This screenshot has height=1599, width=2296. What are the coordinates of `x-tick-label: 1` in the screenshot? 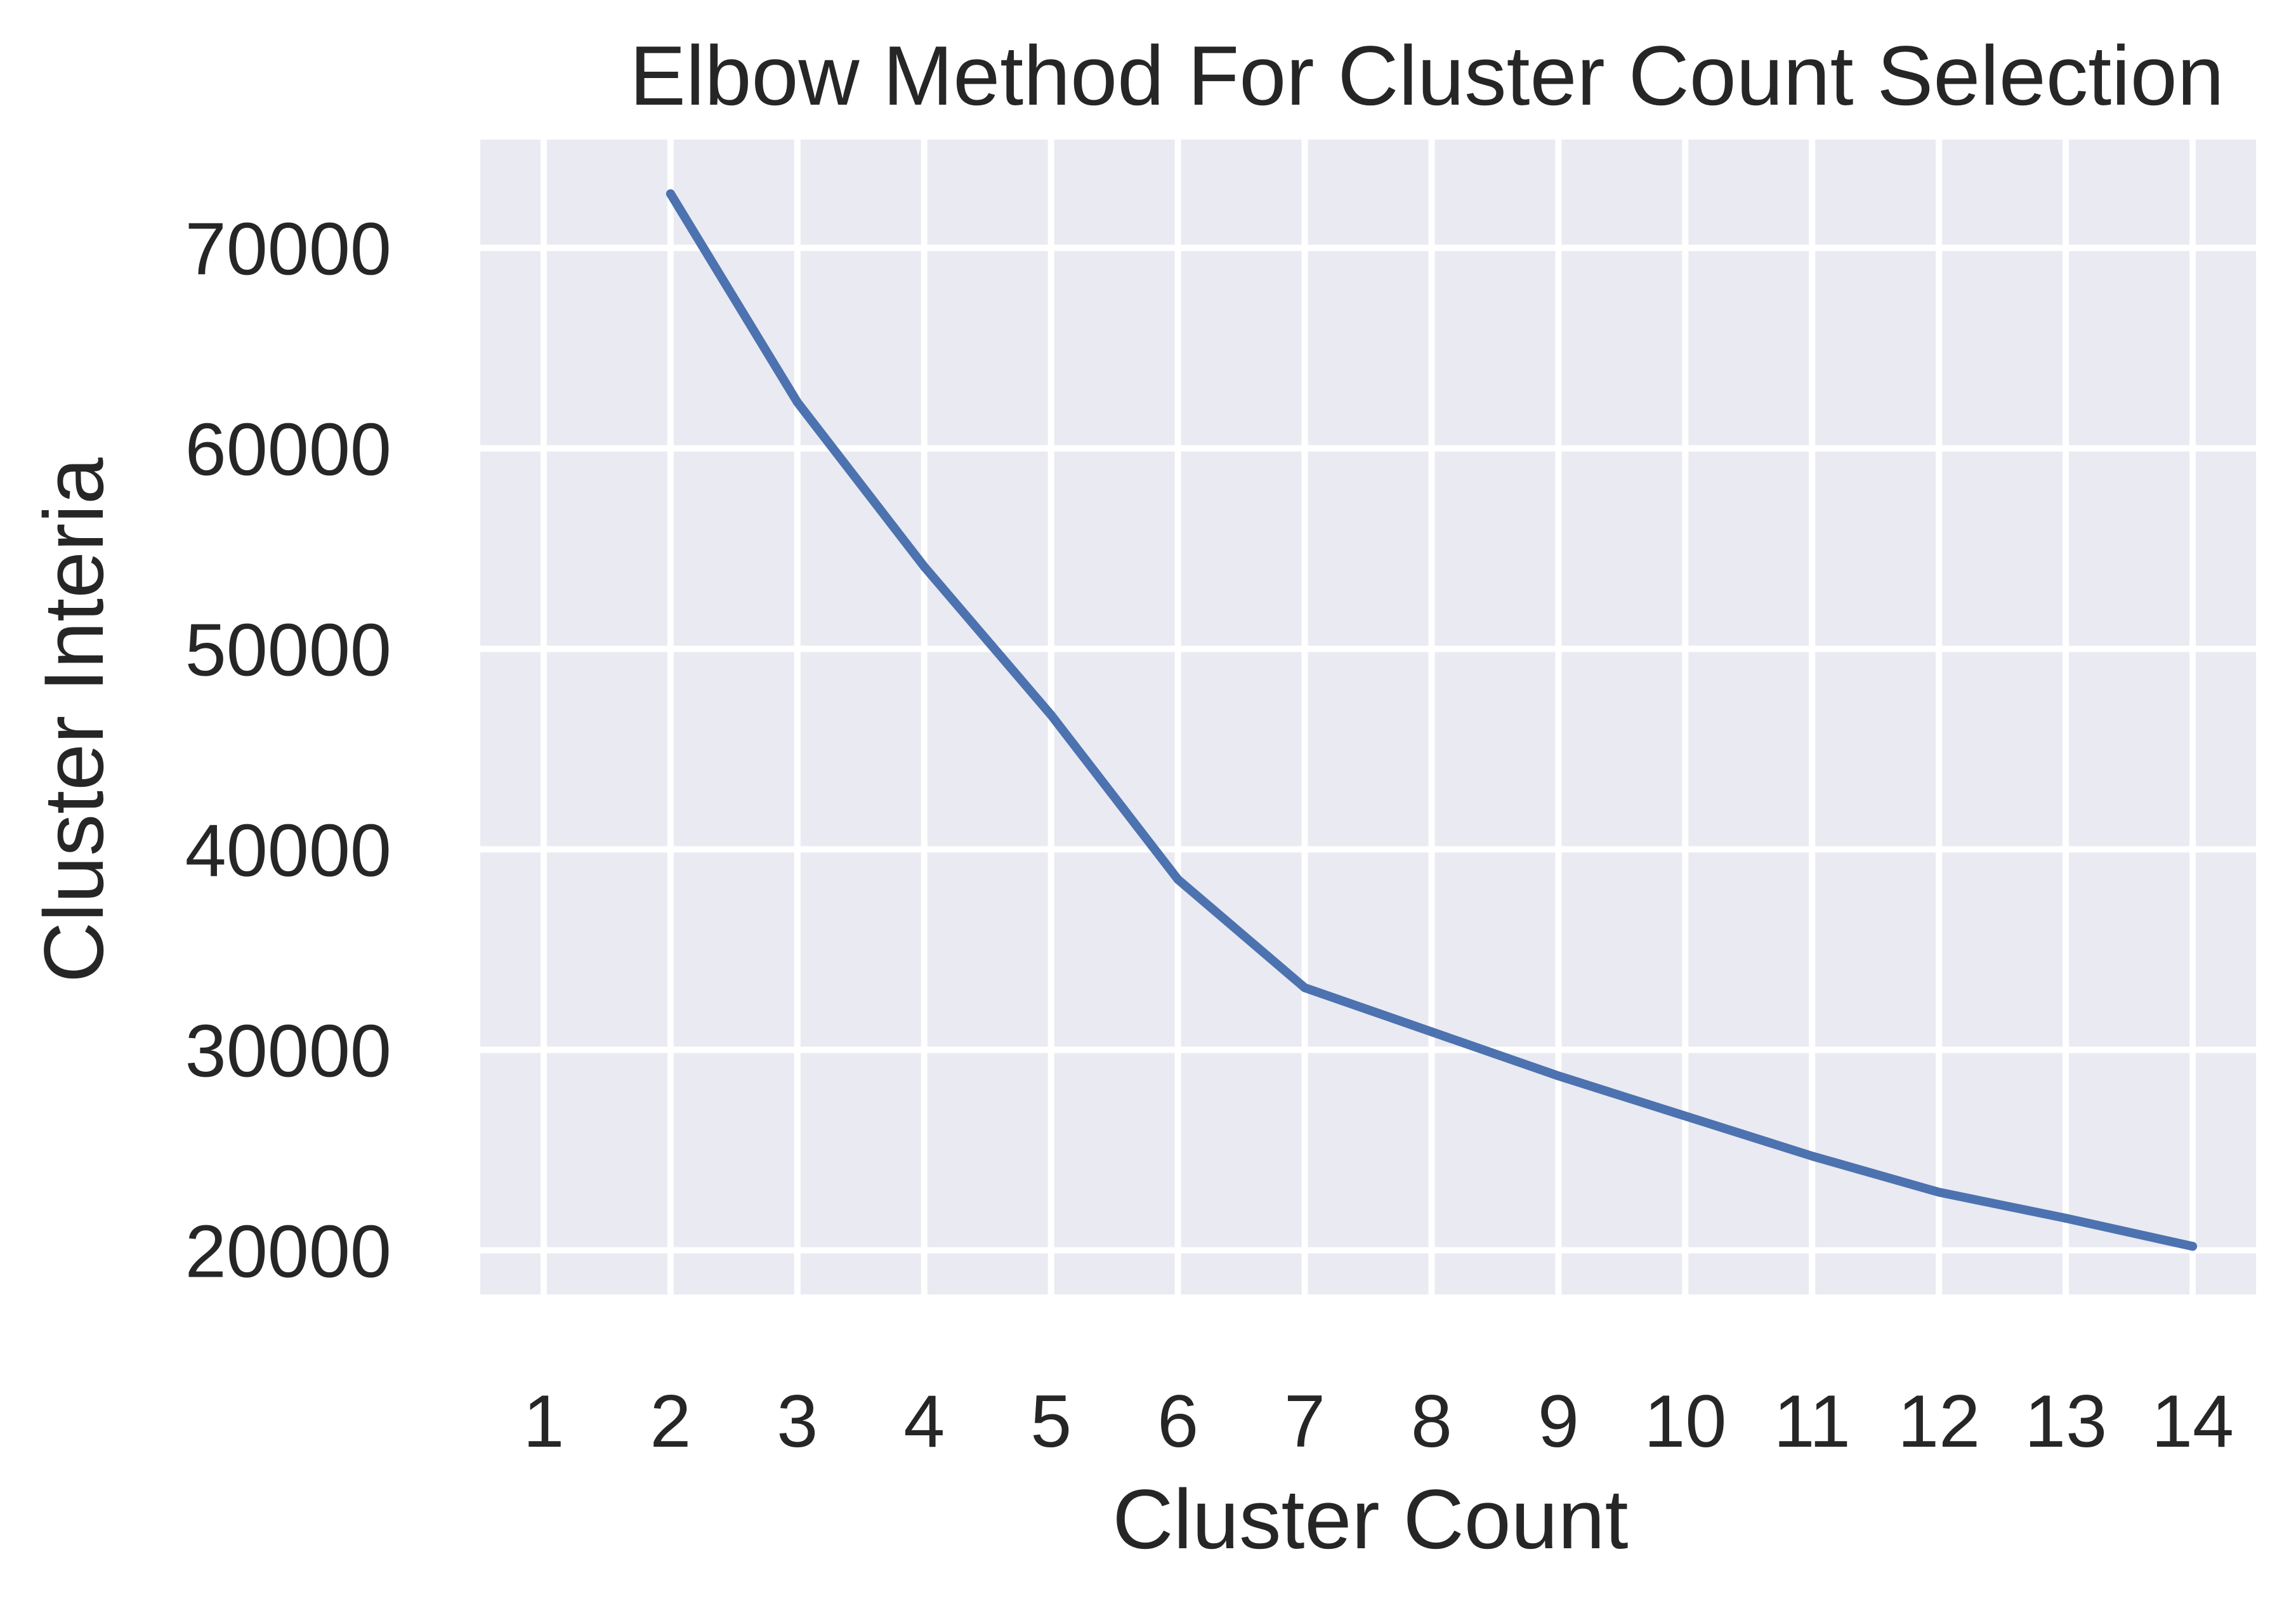 It's located at (543, 1421).